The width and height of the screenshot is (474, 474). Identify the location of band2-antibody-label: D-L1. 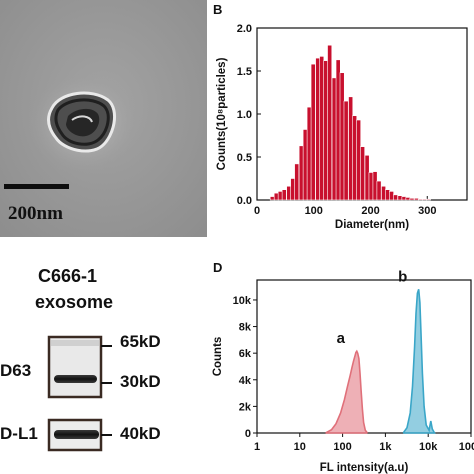
(19, 433).